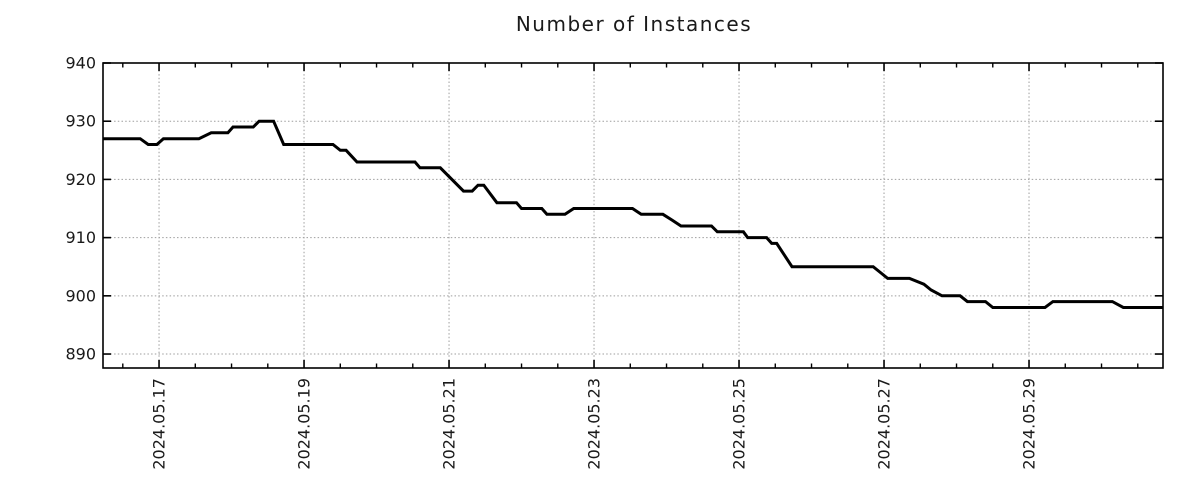 This screenshot has height=500, width=1200. I want to click on x-tick-label: 2024.05.17, so click(159, 424).